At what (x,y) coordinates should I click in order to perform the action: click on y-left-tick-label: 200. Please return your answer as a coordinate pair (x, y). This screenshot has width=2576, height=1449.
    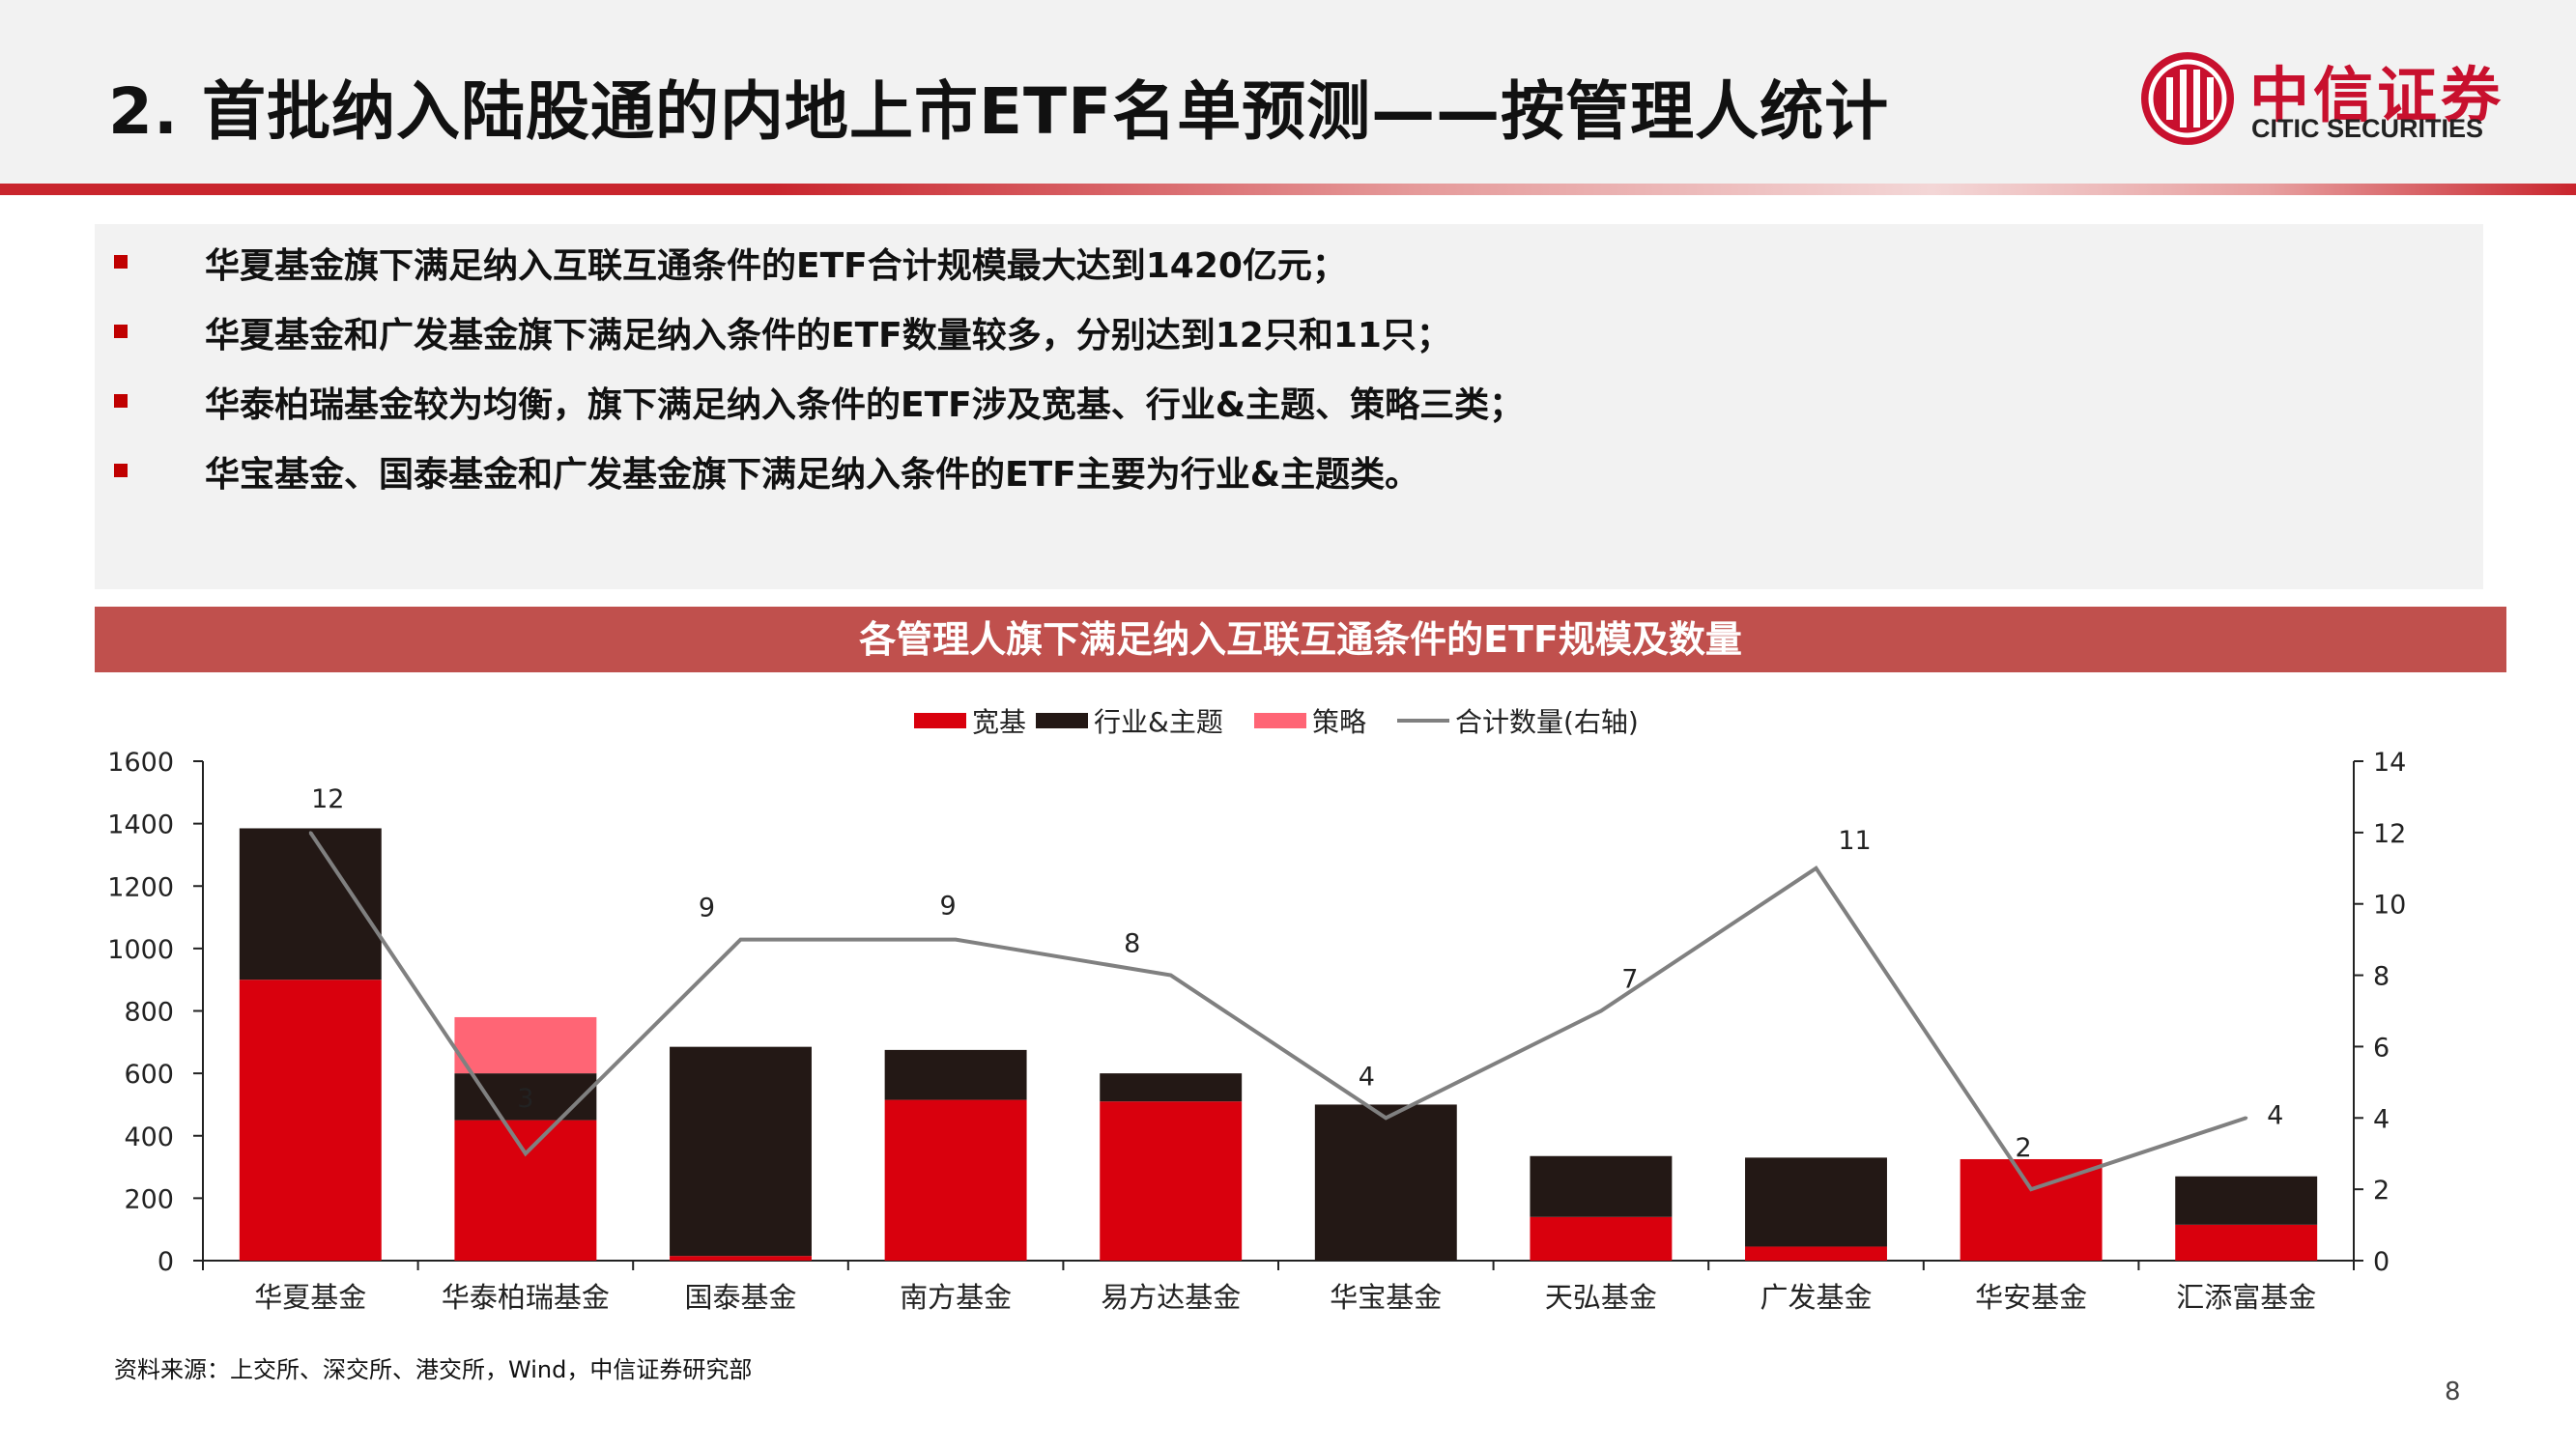
    Looking at the image, I should click on (149, 1199).